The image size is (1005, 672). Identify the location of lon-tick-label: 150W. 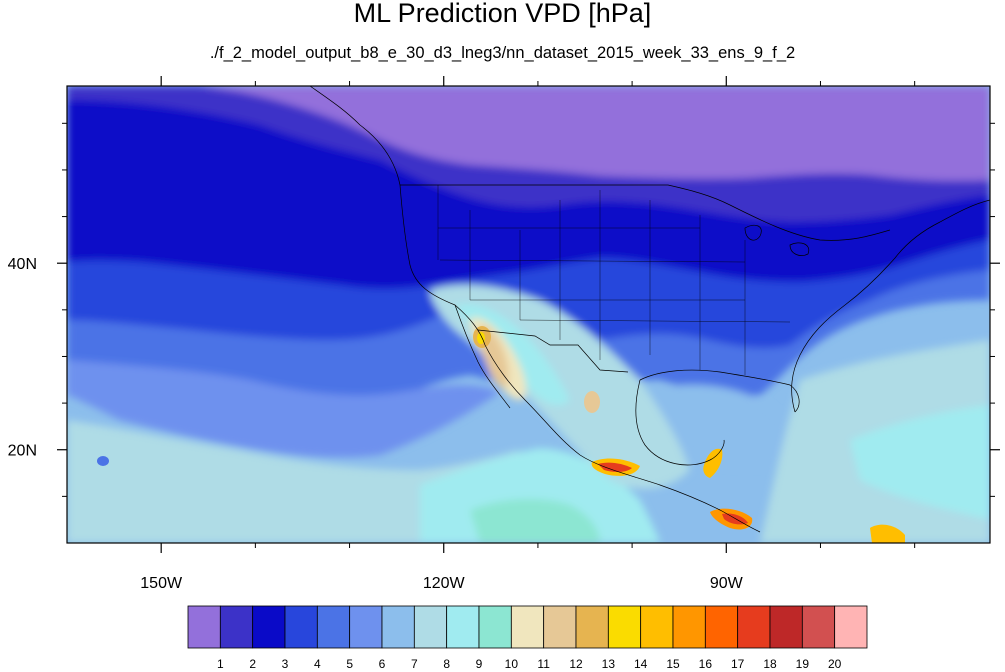
(161, 583).